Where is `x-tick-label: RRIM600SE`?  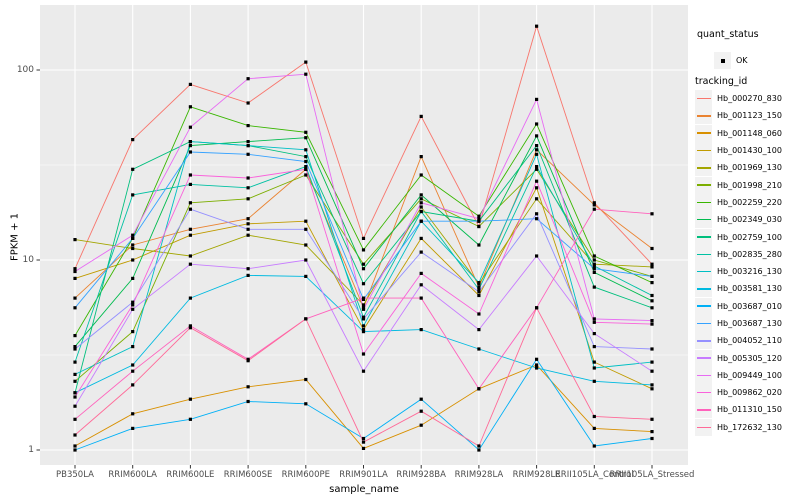 x-tick-label: RRIM600SE is located at coordinates (248, 475).